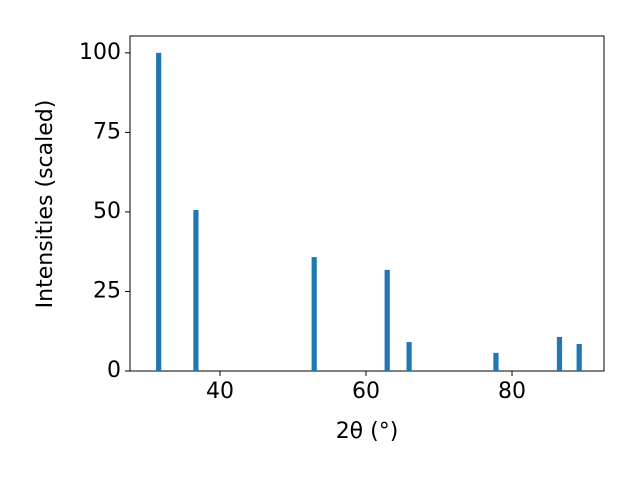 Image resolution: width=640 pixels, height=480 pixels. What do you see at coordinates (100, 52) in the screenshot?
I see `y-tick-label: 100` at bounding box center [100, 52].